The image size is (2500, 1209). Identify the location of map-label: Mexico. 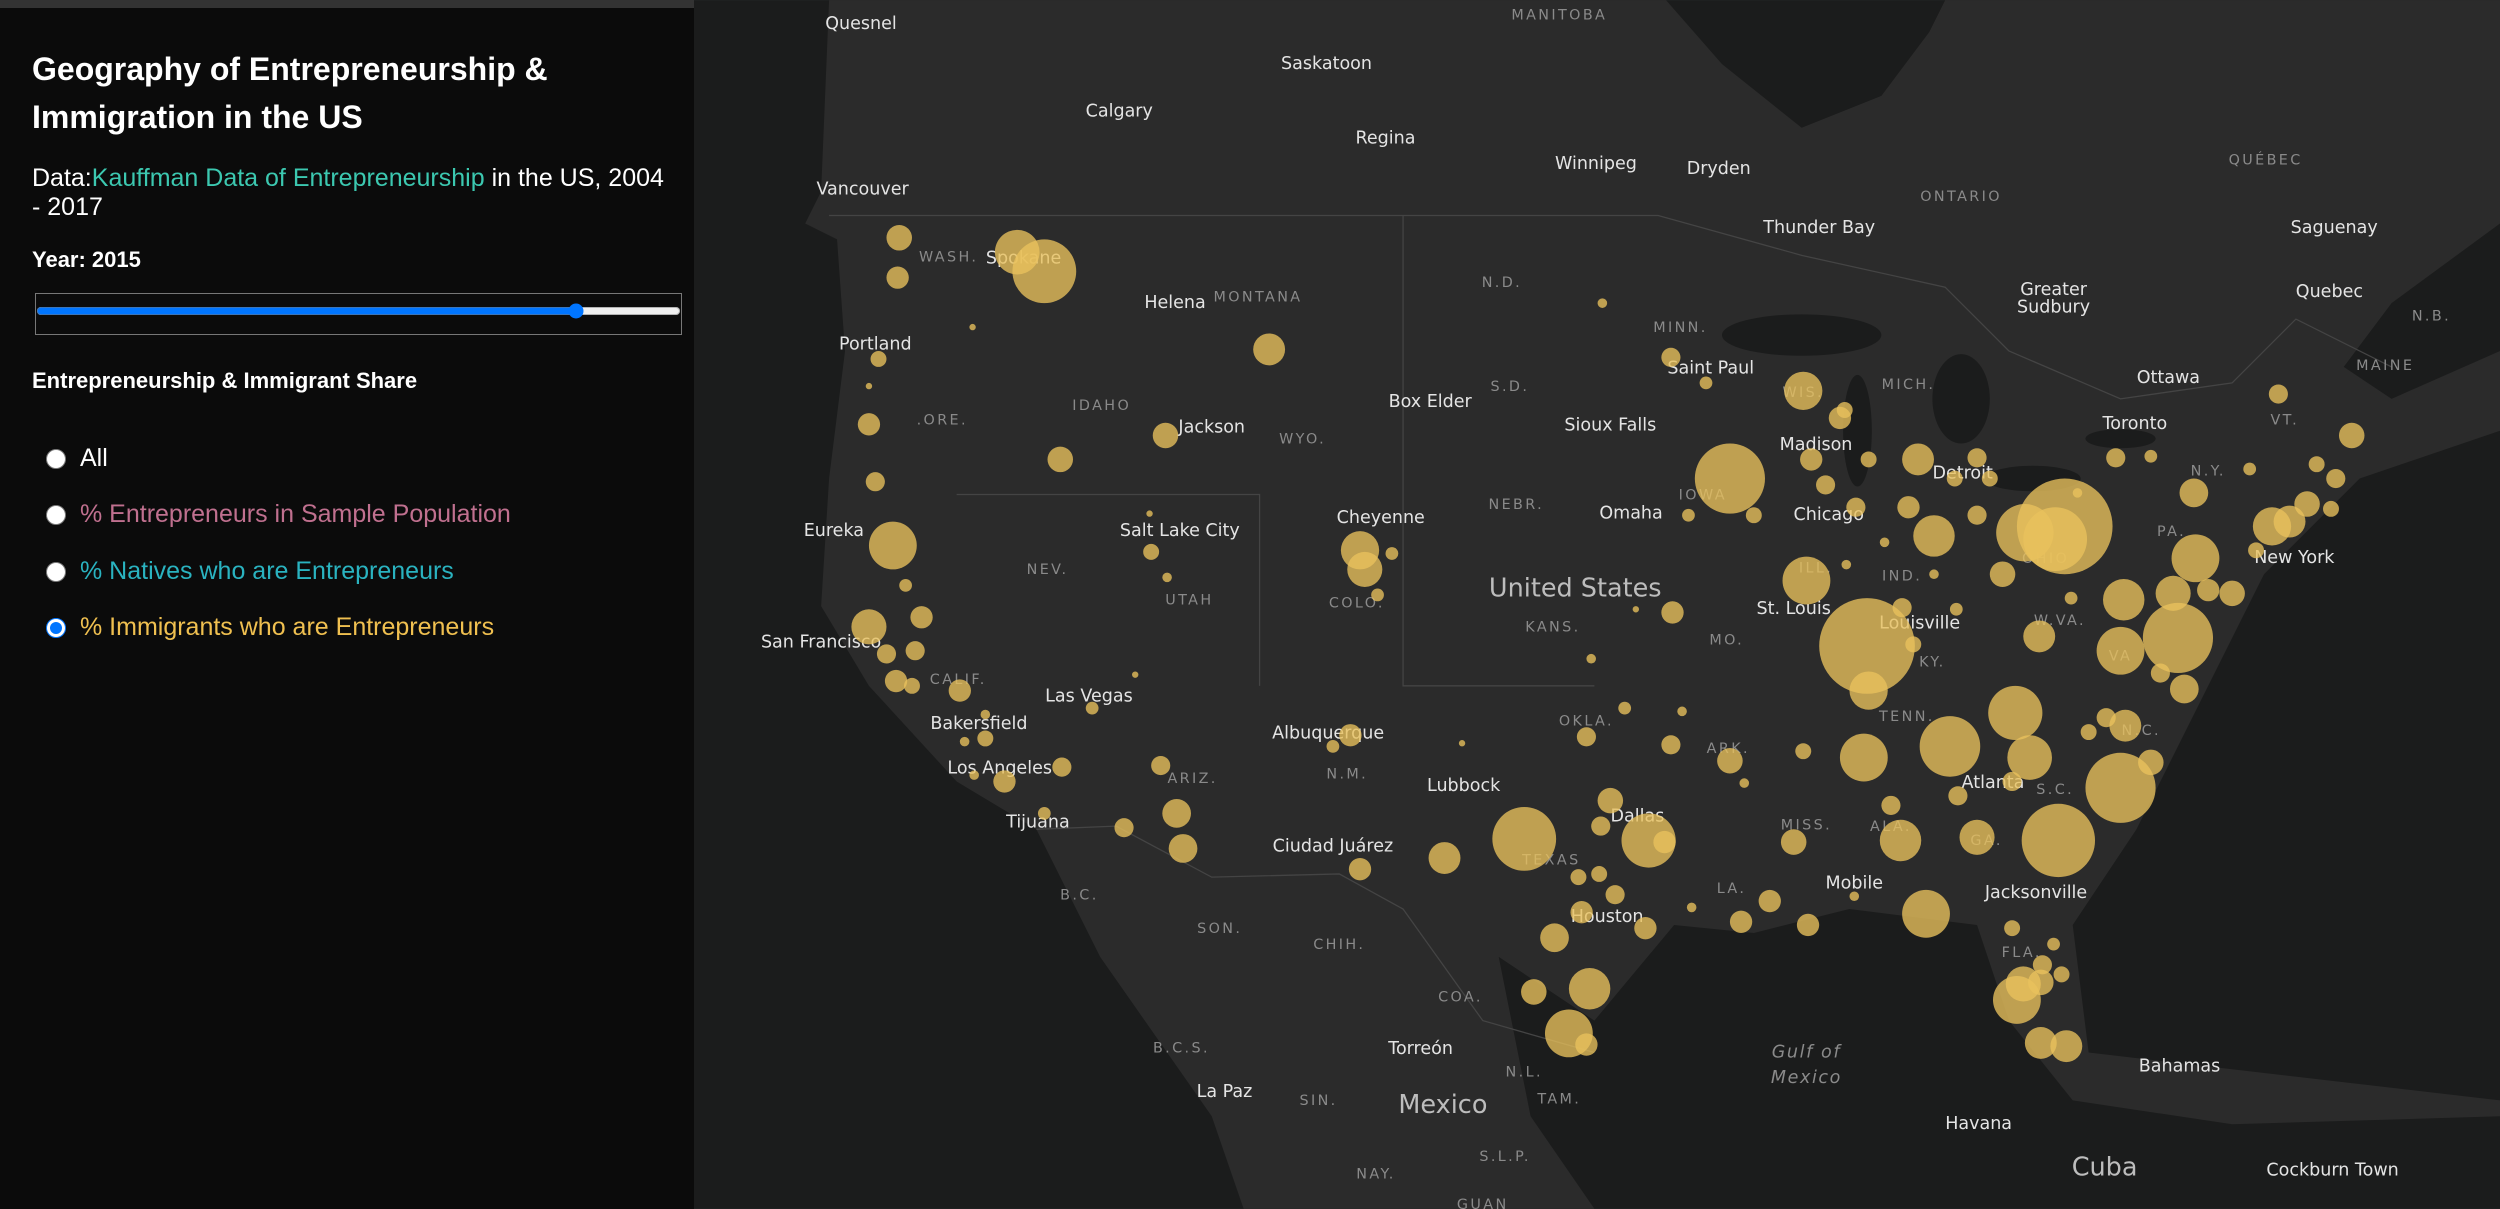
(1806, 1078).